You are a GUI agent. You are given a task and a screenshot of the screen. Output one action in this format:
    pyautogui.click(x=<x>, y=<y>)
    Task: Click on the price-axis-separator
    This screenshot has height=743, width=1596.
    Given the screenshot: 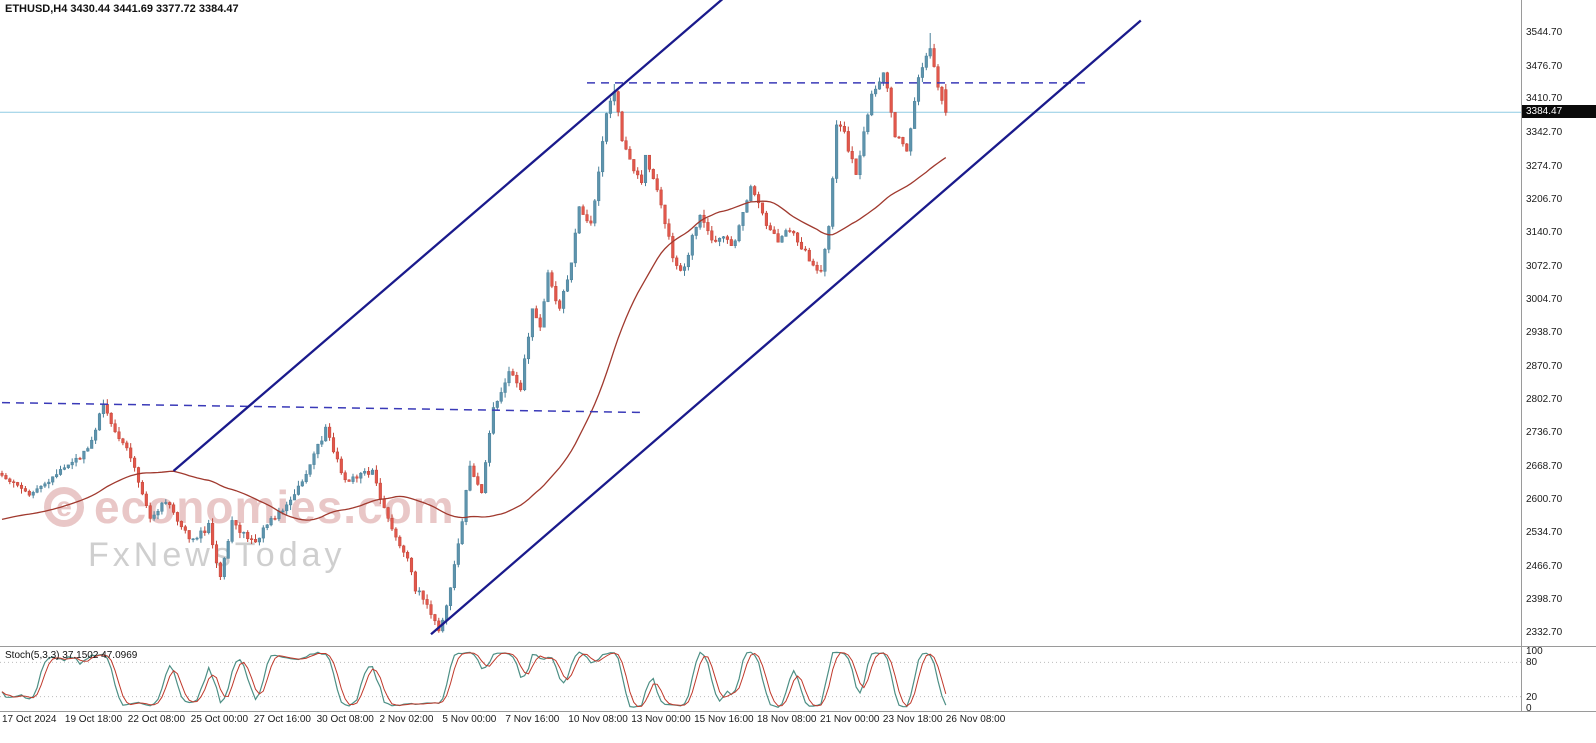 What is the action you would take?
    pyautogui.click(x=1521, y=356)
    